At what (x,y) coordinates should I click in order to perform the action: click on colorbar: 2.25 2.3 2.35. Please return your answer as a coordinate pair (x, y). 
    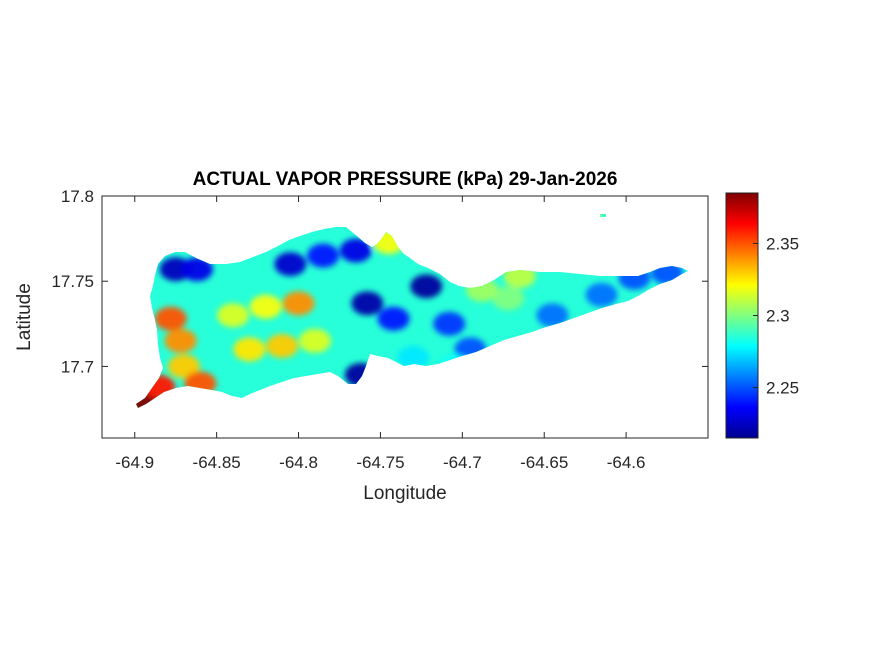
    Looking at the image, I should click on (762, 315).